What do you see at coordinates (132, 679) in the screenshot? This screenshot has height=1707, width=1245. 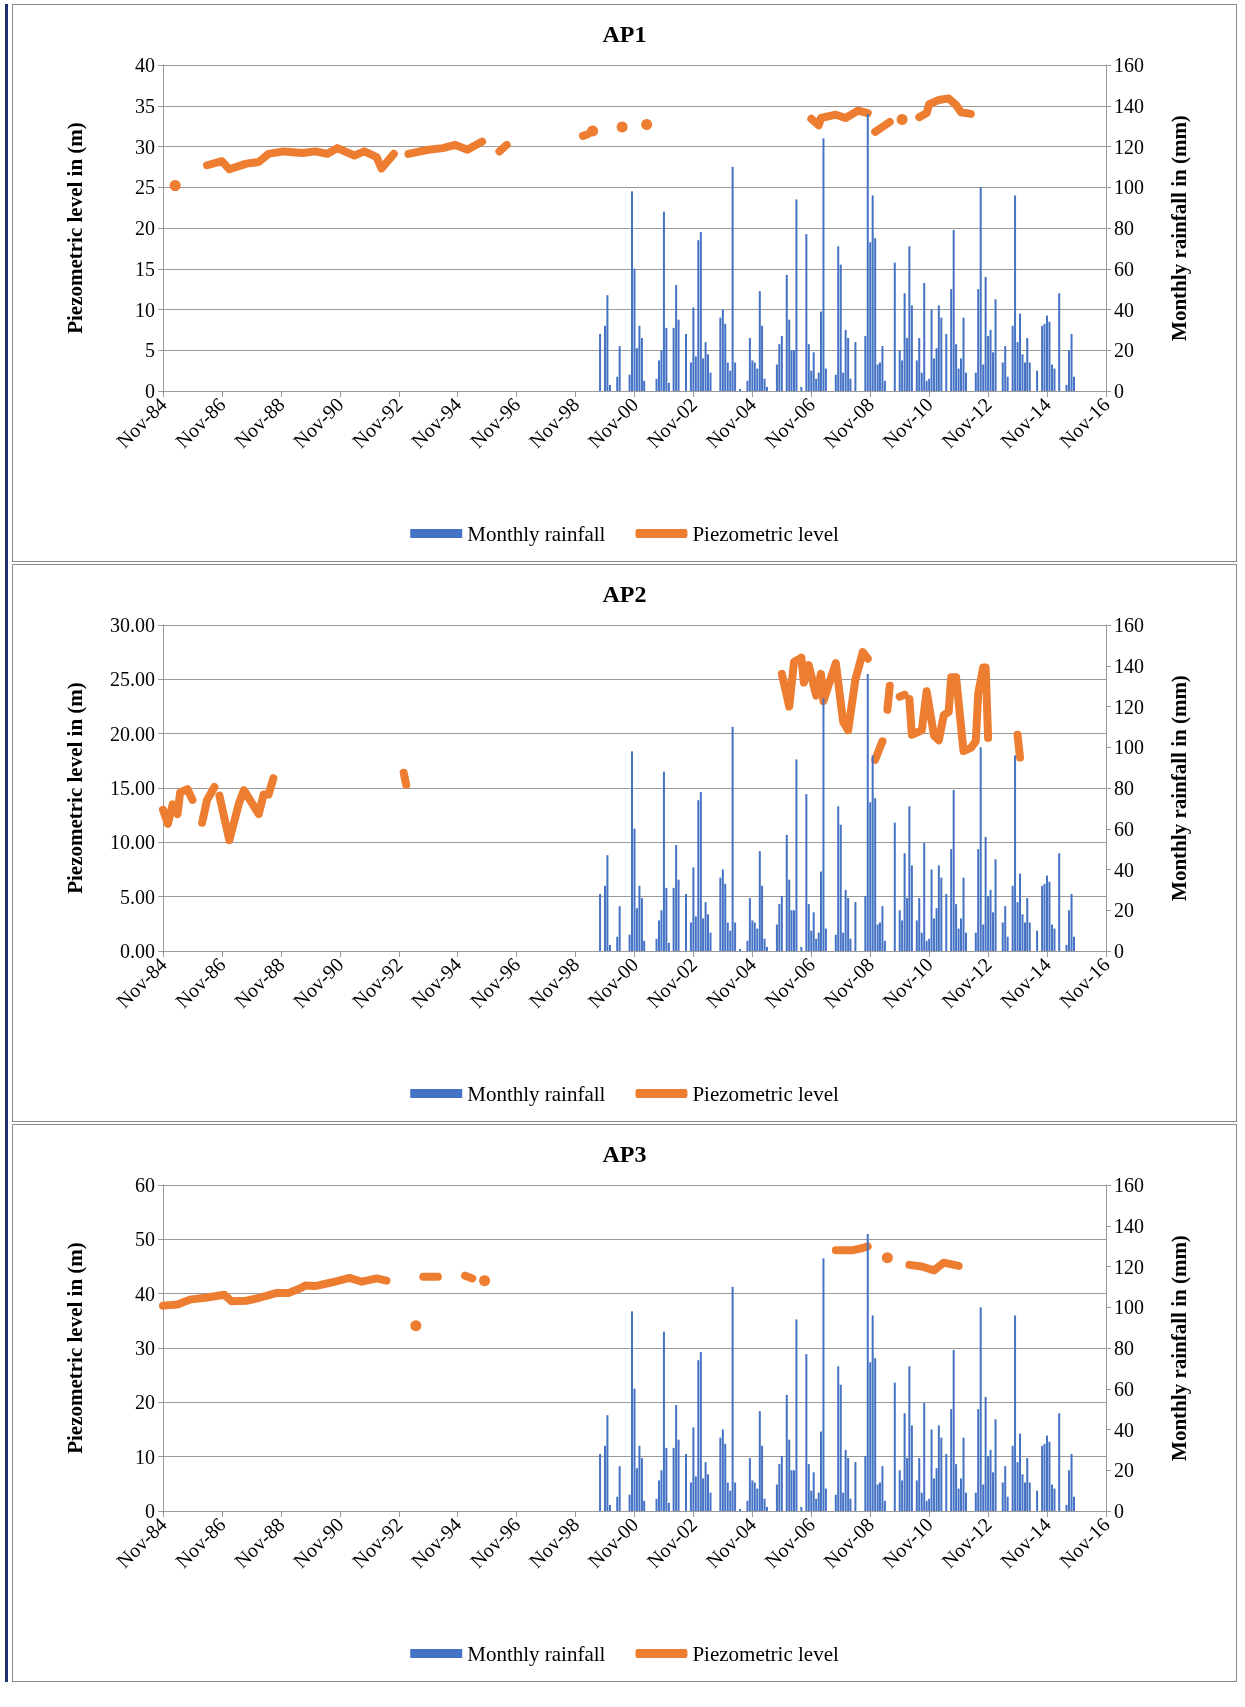 I see `y-tick-label: 25.00` at bounding box center [132, 679].